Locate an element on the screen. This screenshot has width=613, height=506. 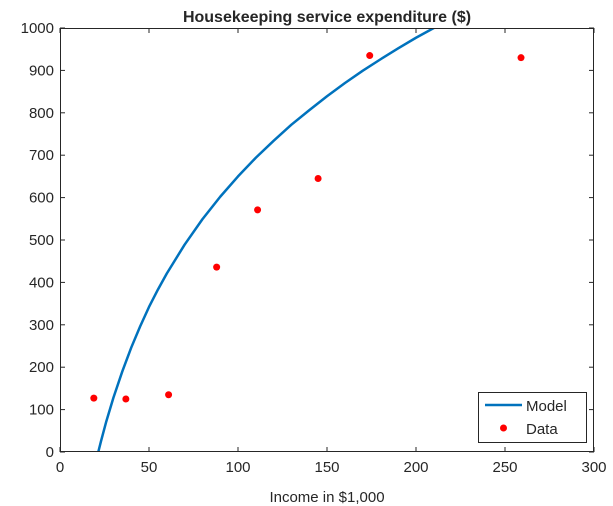
x-tick-label: 300 is located at coordinates (593, 467).